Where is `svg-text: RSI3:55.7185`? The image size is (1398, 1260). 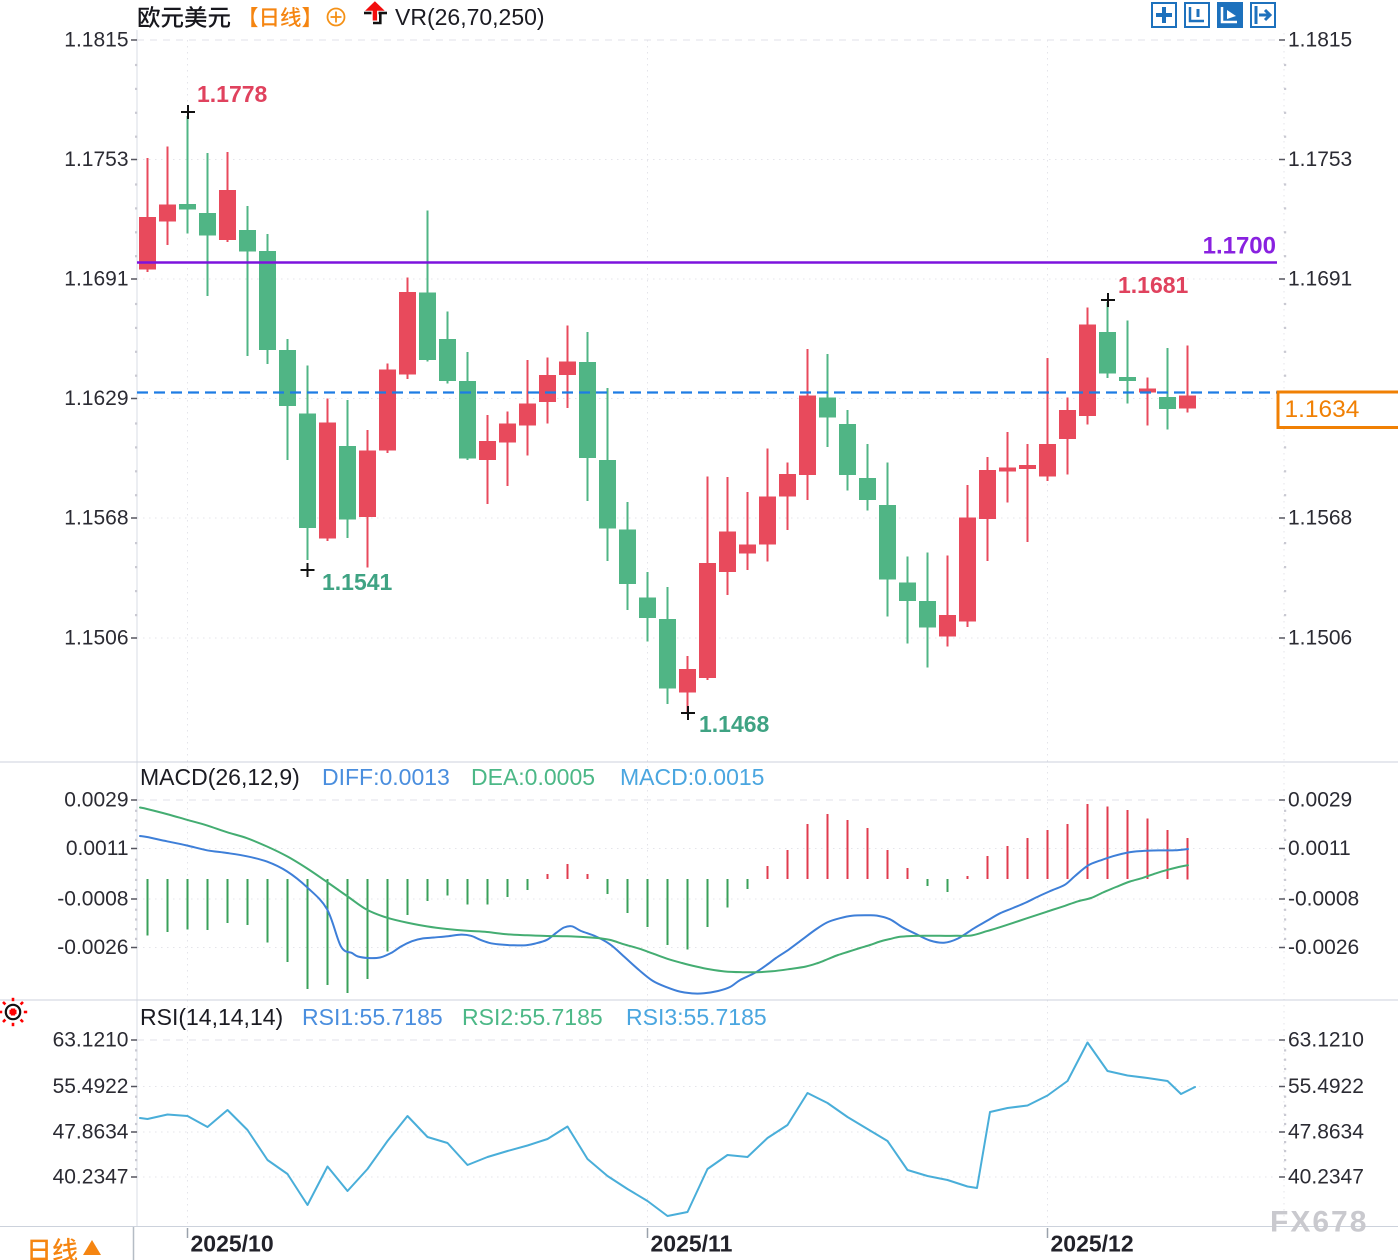 svg-text: RSI3:55.7185 is located at coordinates (696, 1017).